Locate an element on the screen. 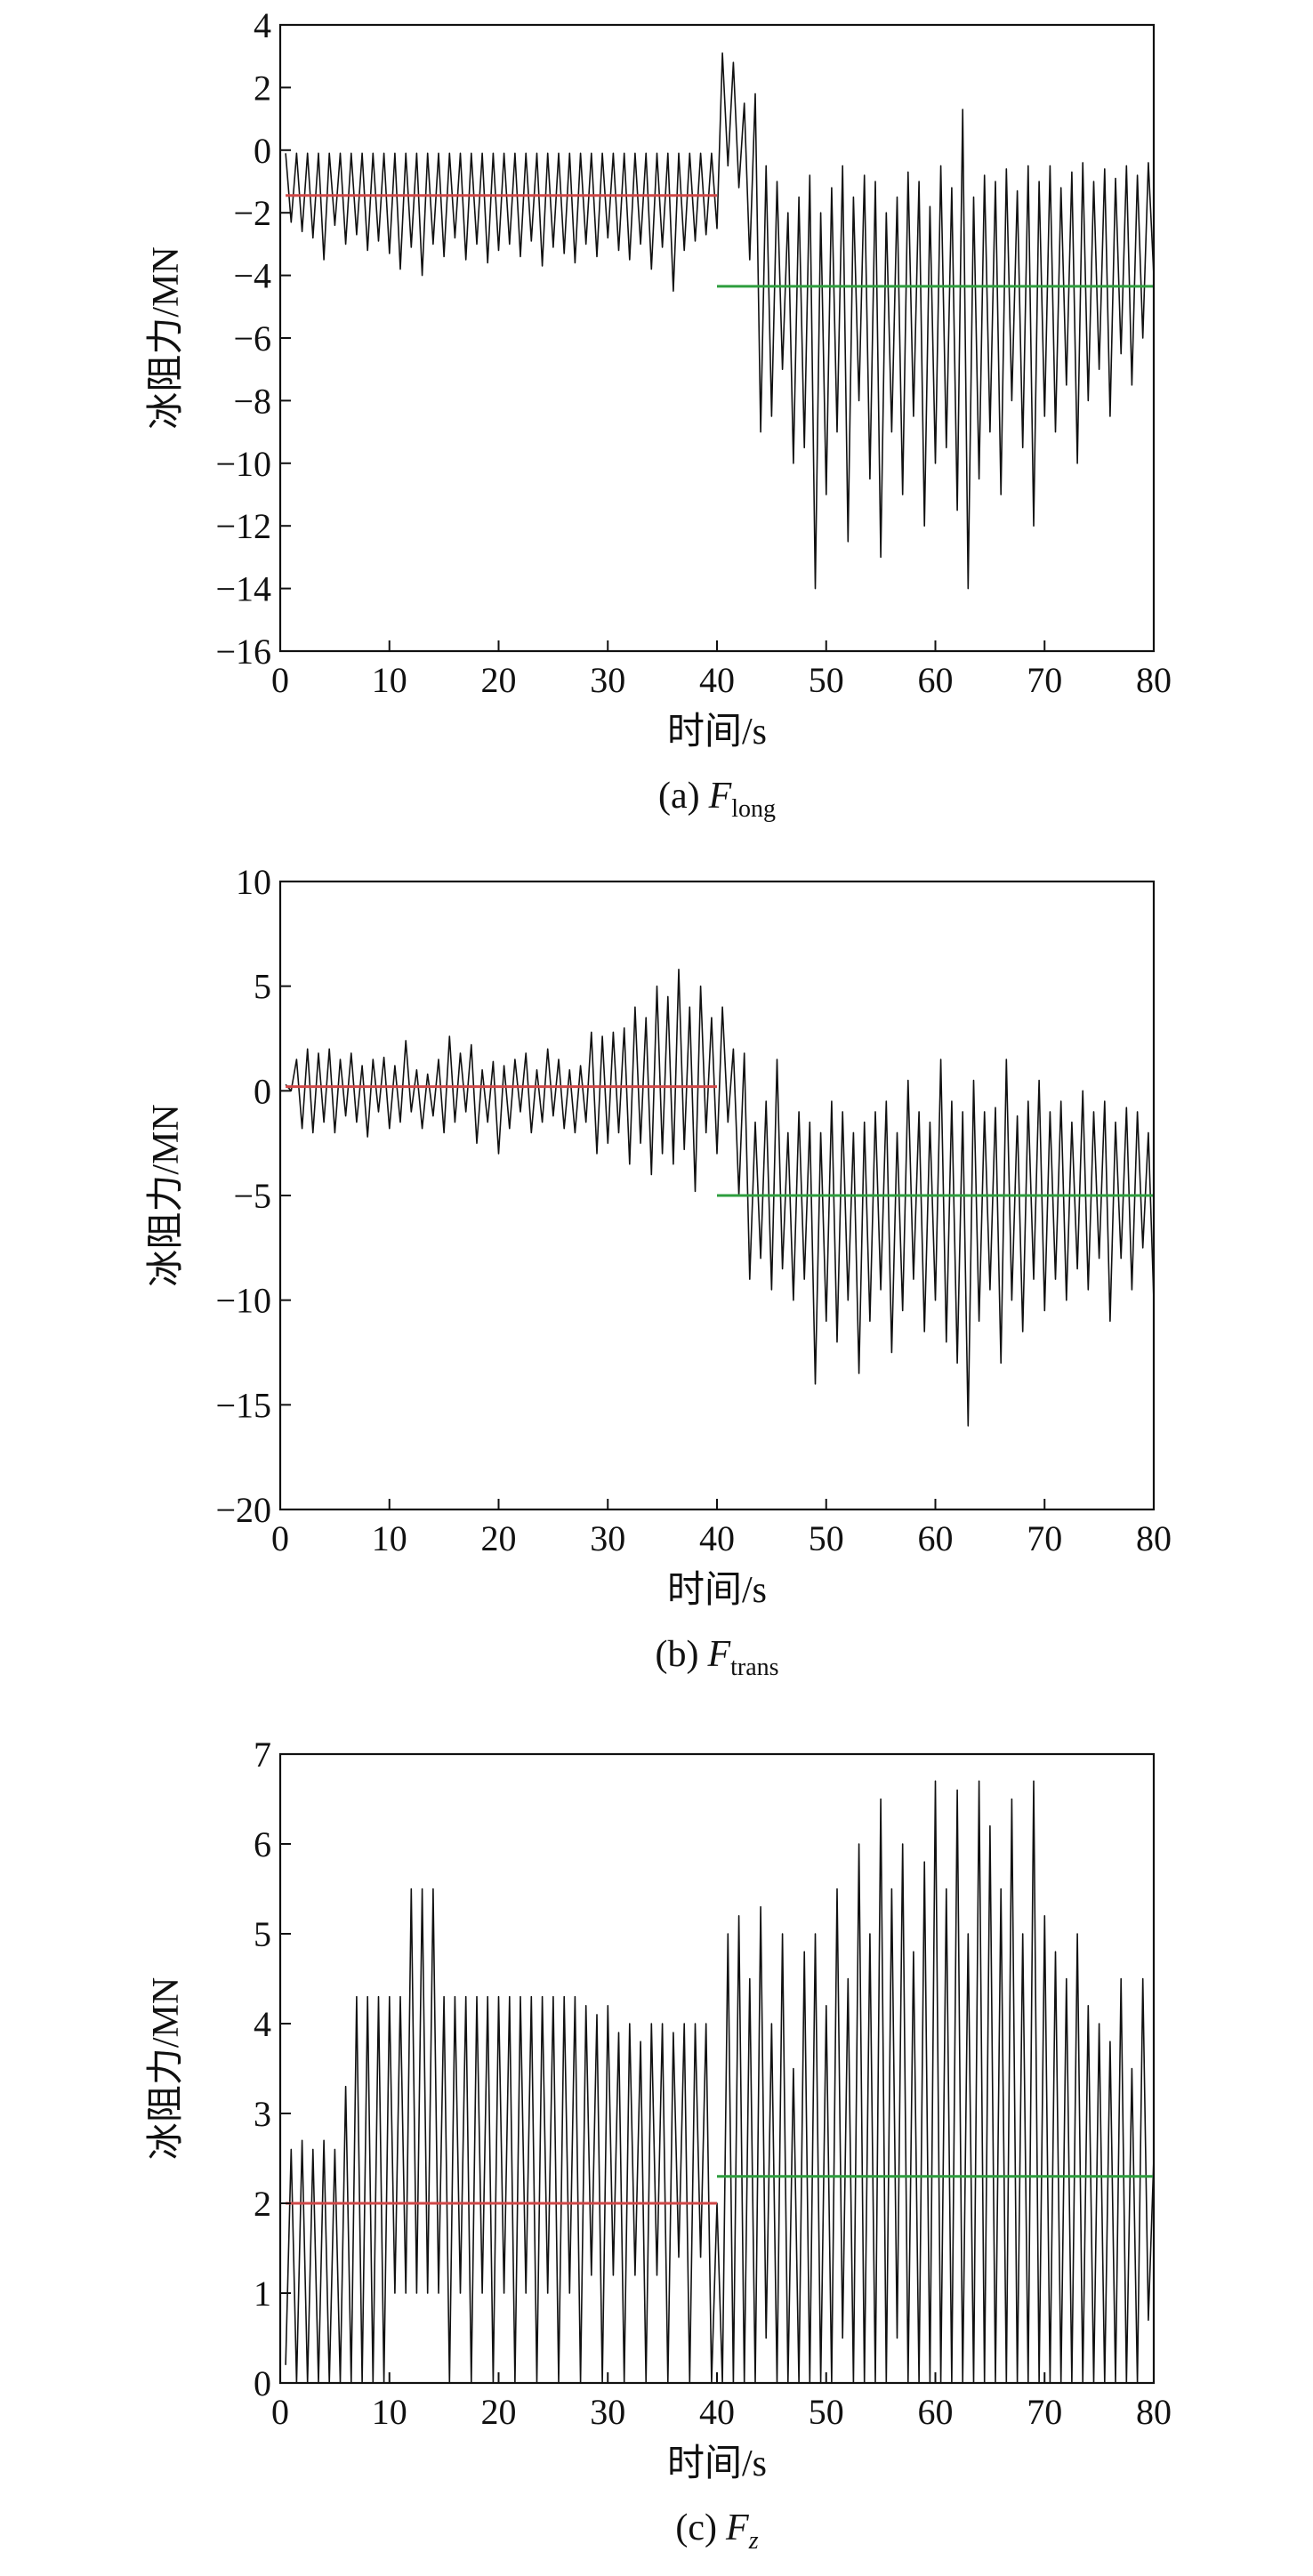 The width and height of the screenshot is (1313, 2576). y-tick-label: −4 is located at coordinates (252, 276).